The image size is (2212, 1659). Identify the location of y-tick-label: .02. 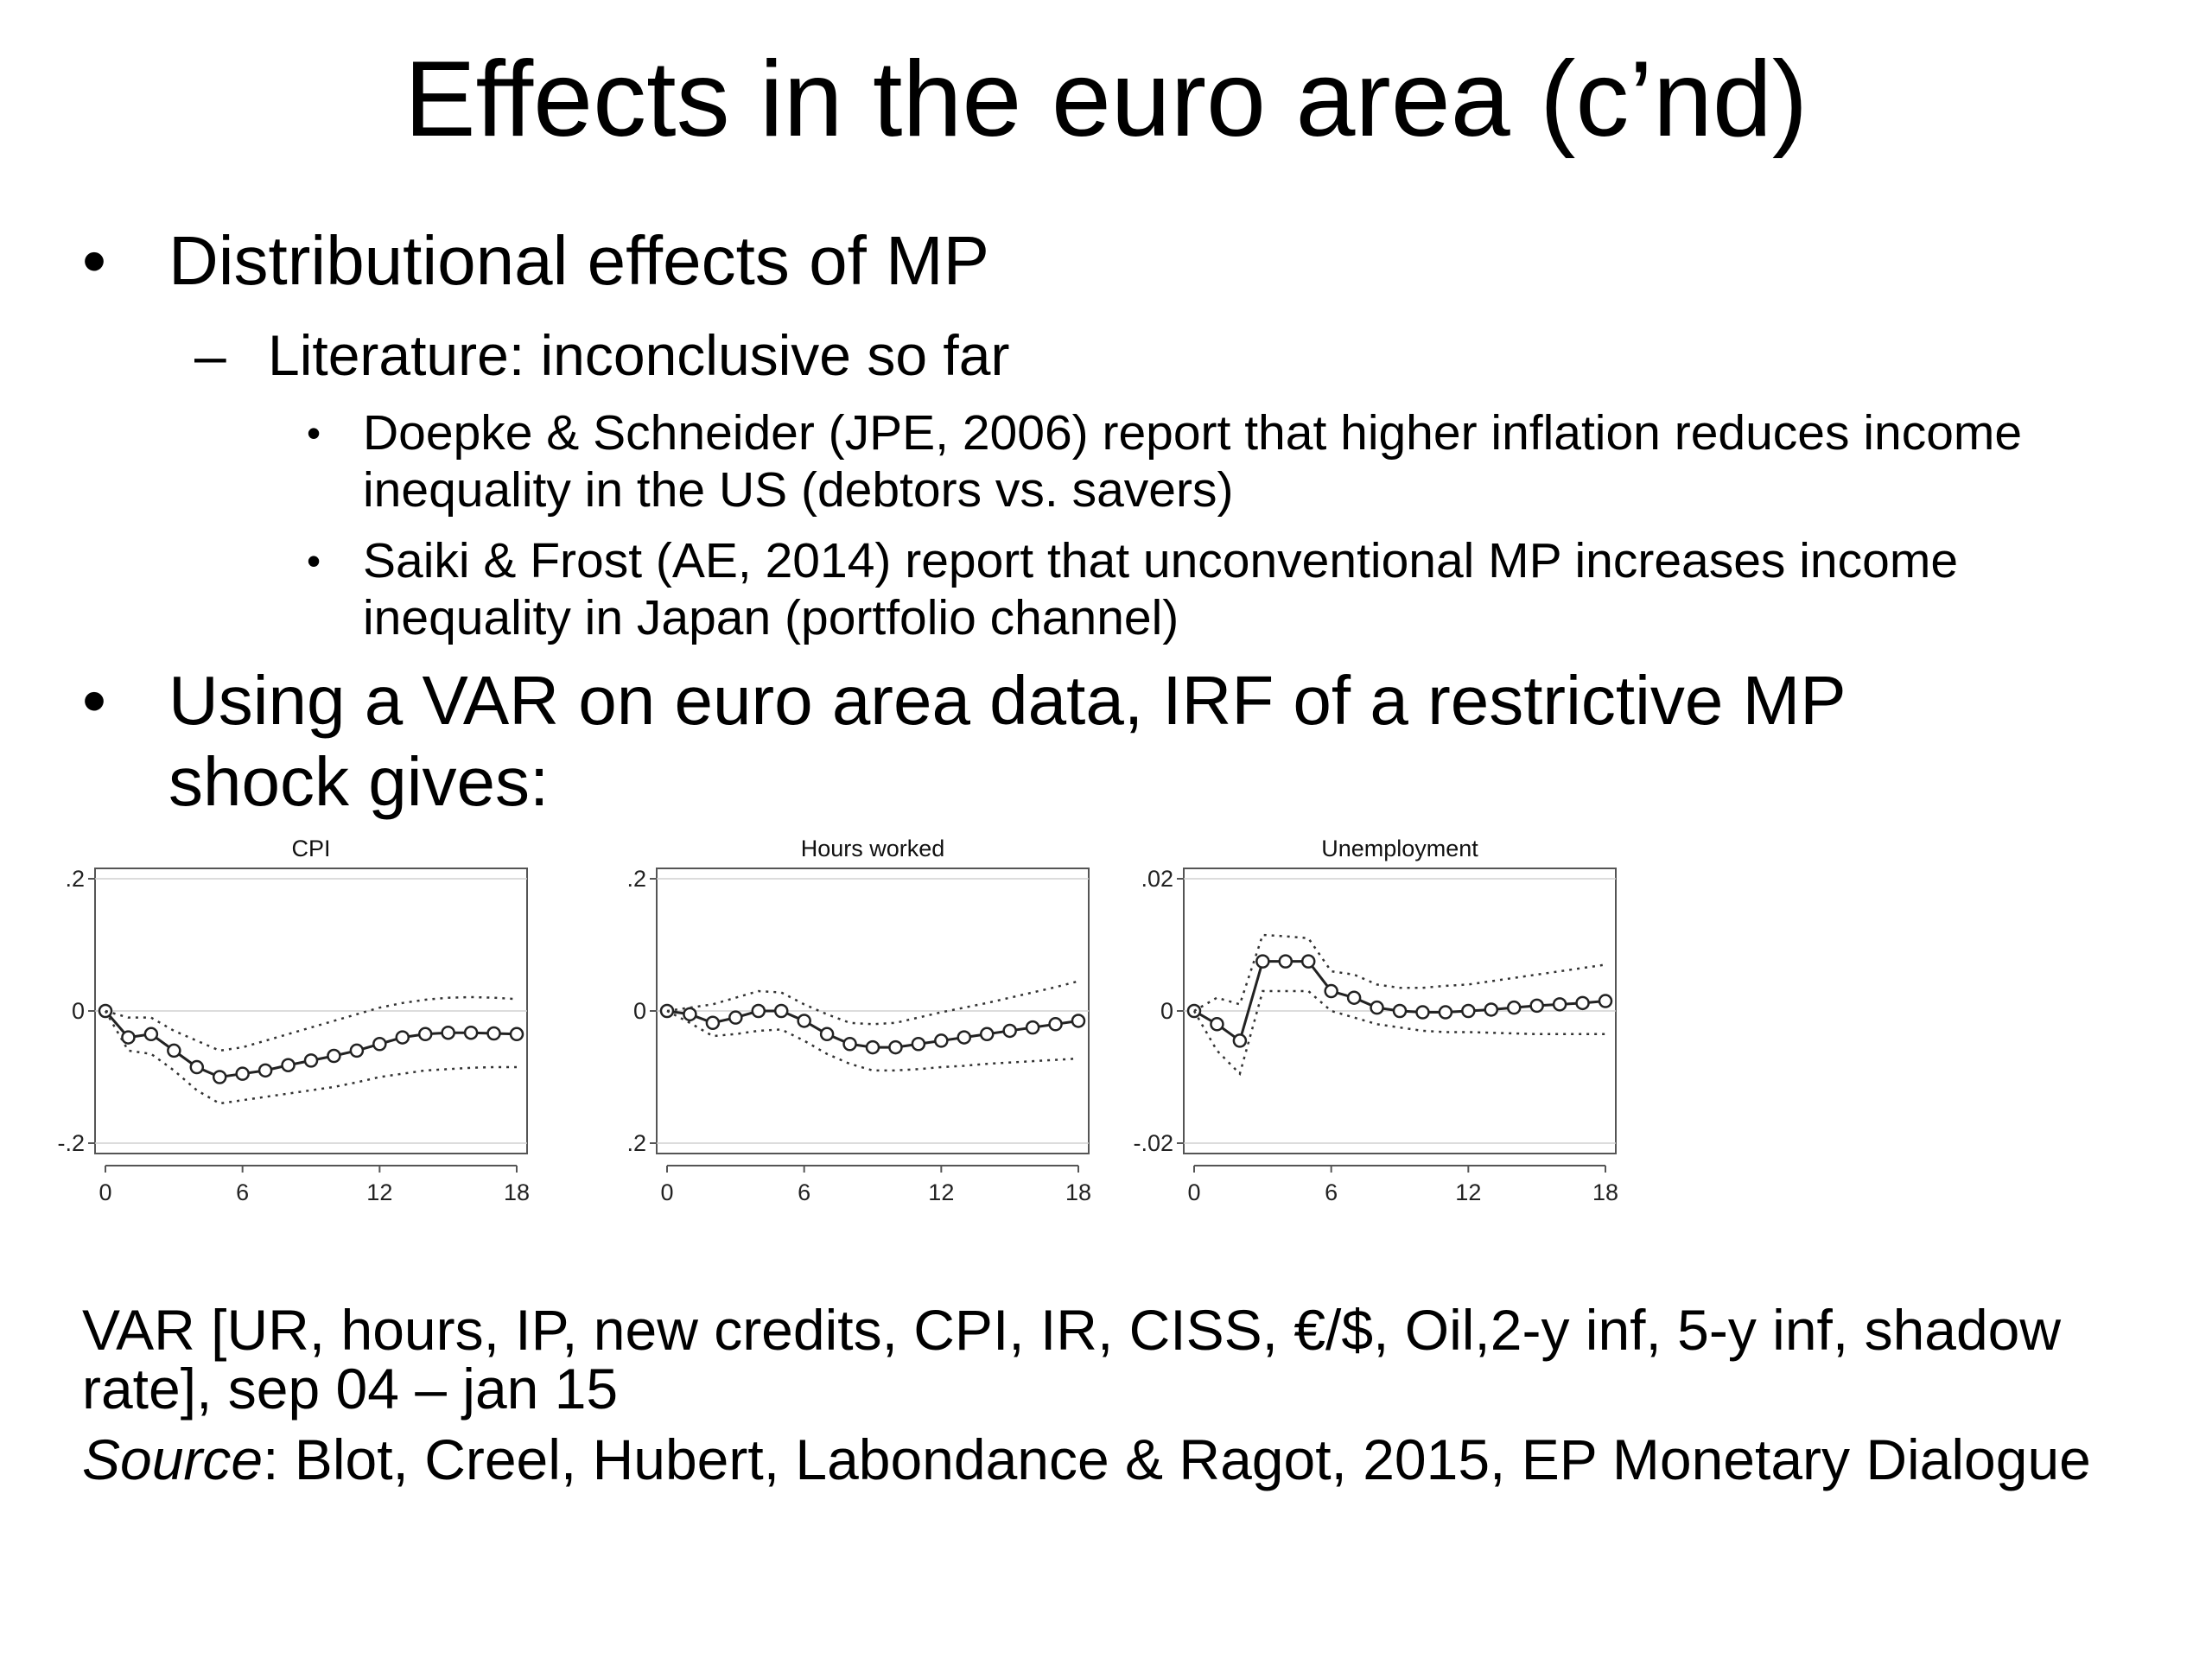
(1157, 879).